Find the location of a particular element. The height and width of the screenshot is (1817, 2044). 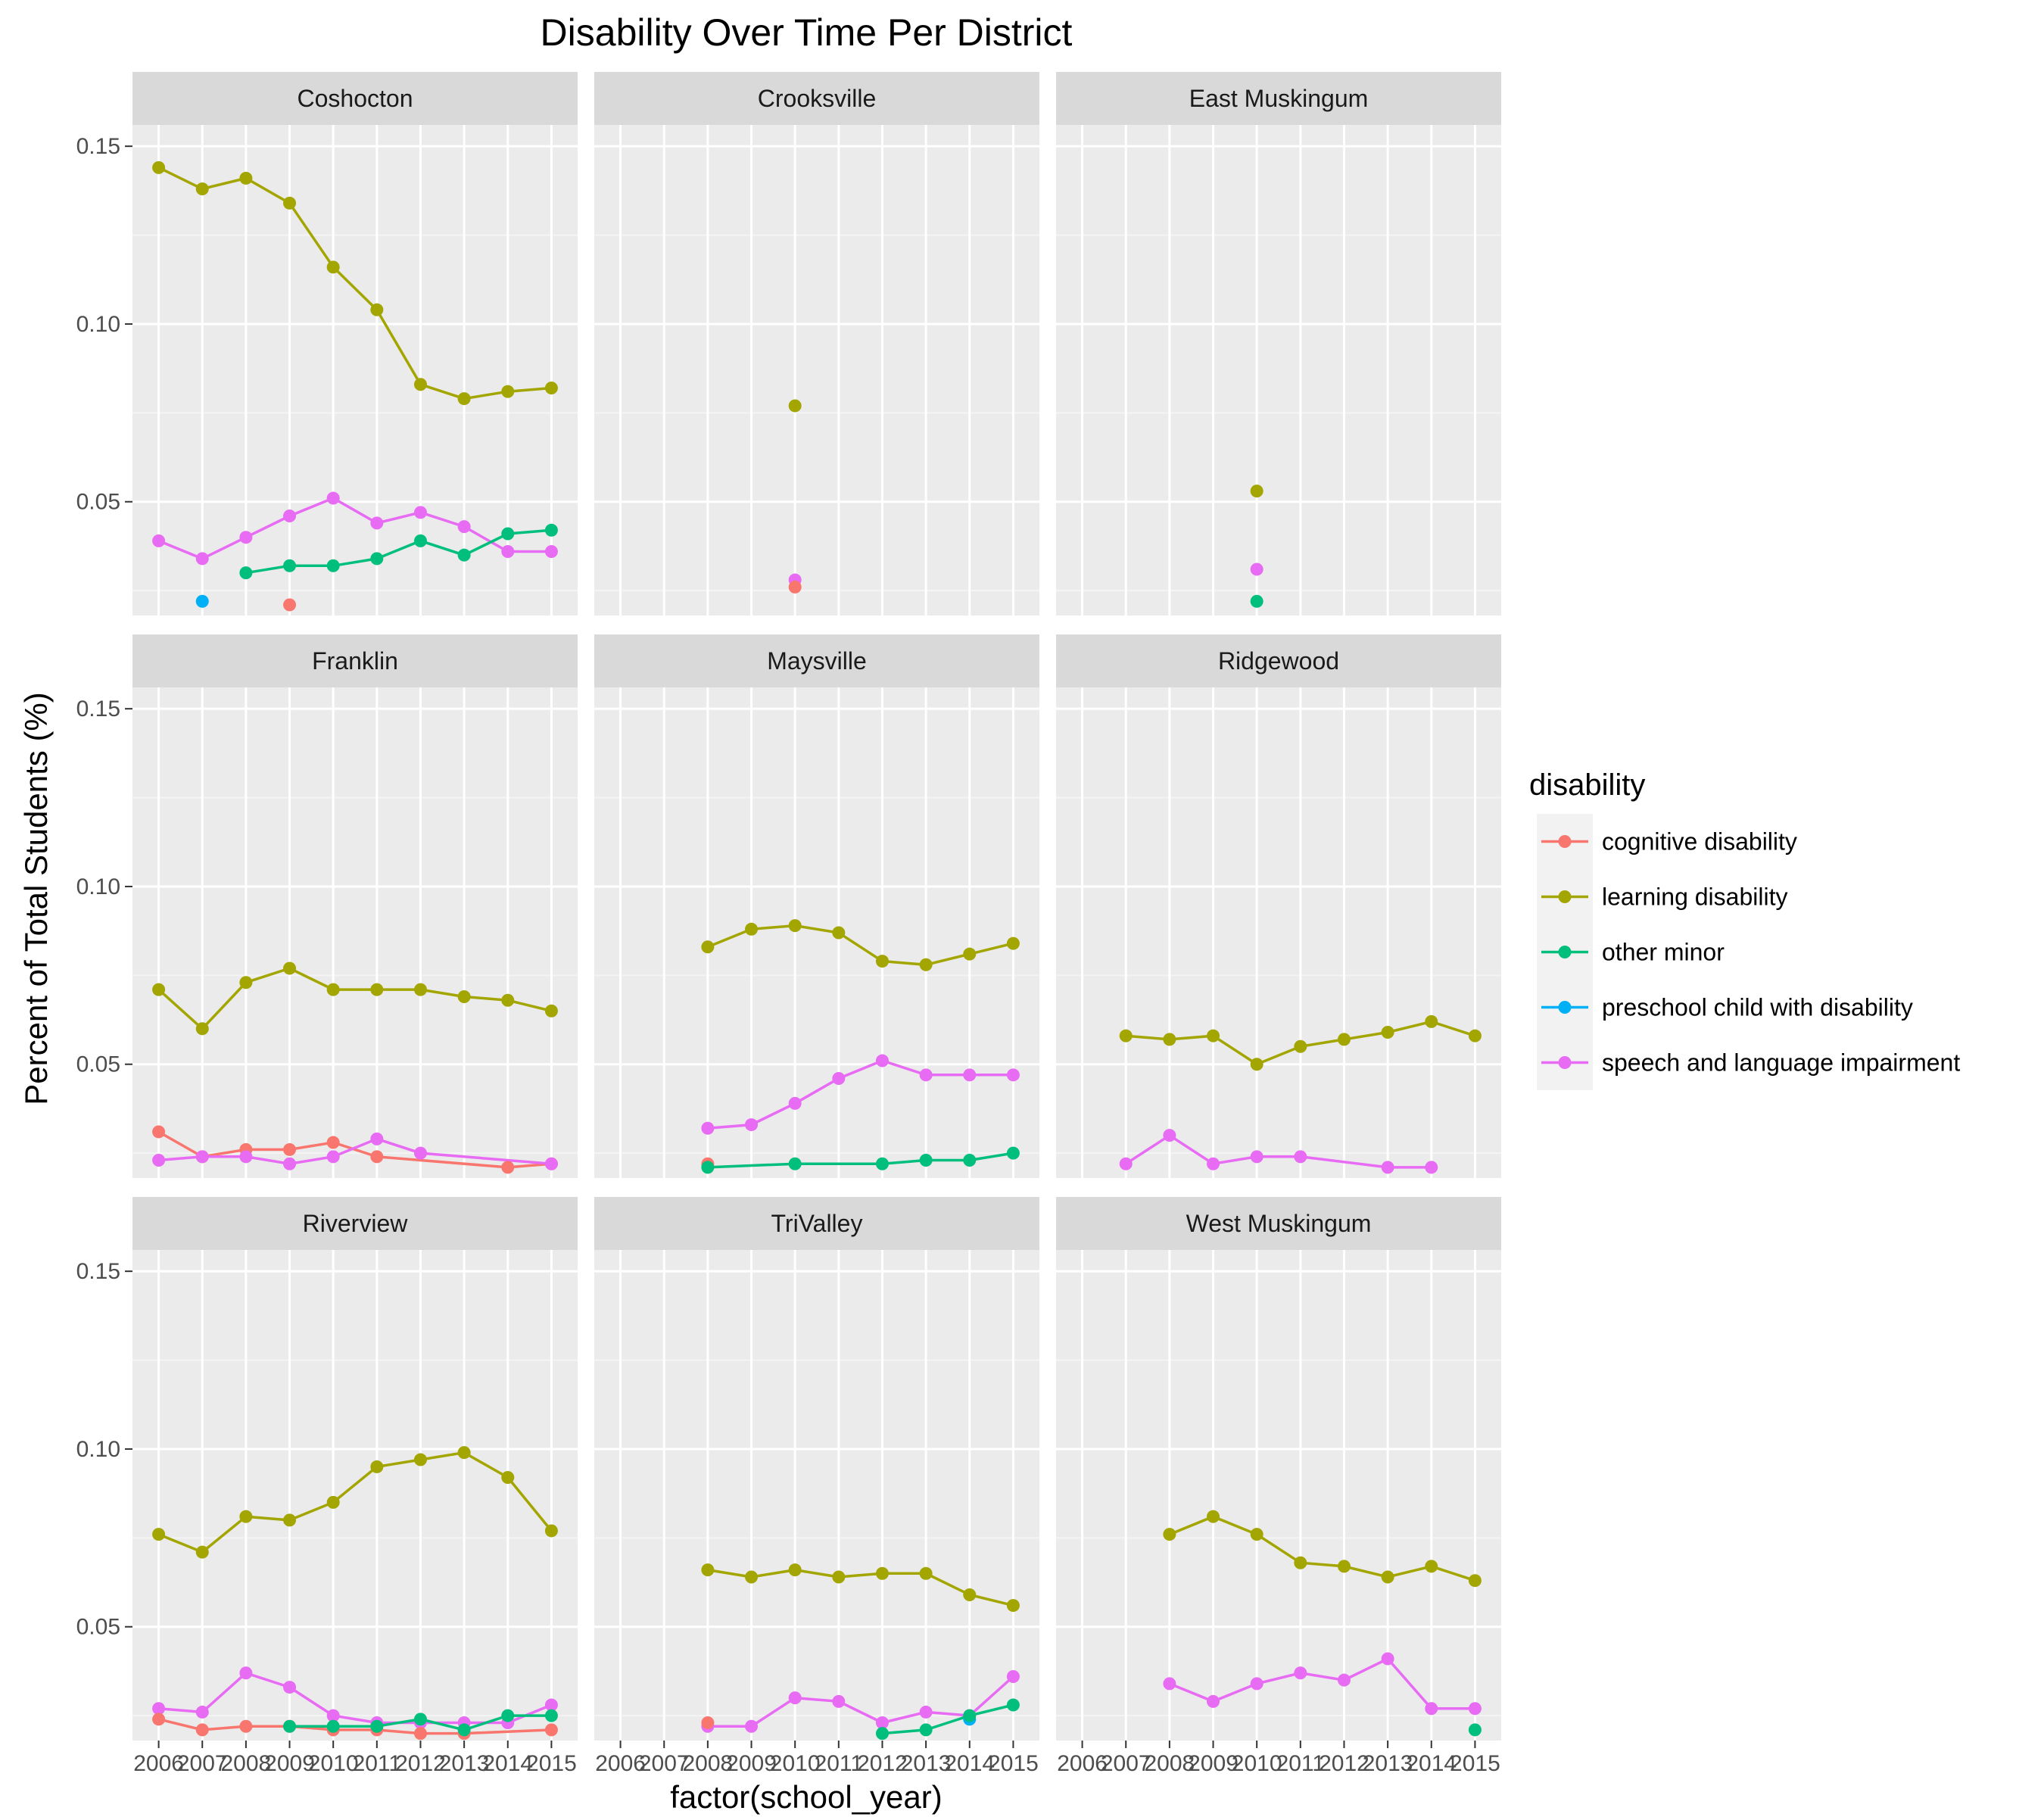

panel-coshocton: Coshocton 0.05 0.10 0.15 is located at coordinates (327, 344).